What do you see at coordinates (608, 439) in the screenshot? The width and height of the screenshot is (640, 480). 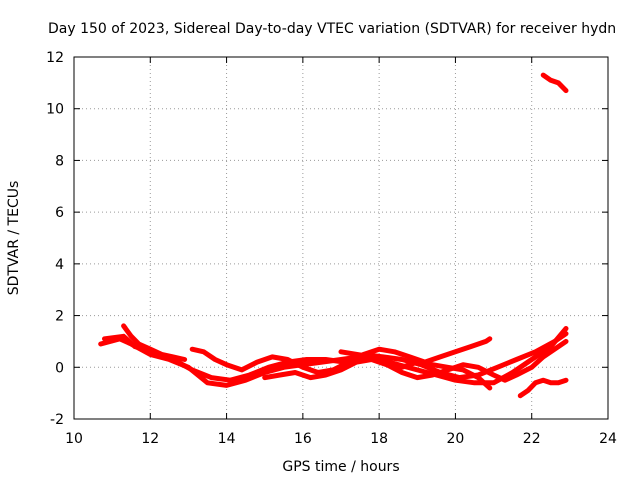 I see `x-tick-label: 24` at bounding box center [608, 439].